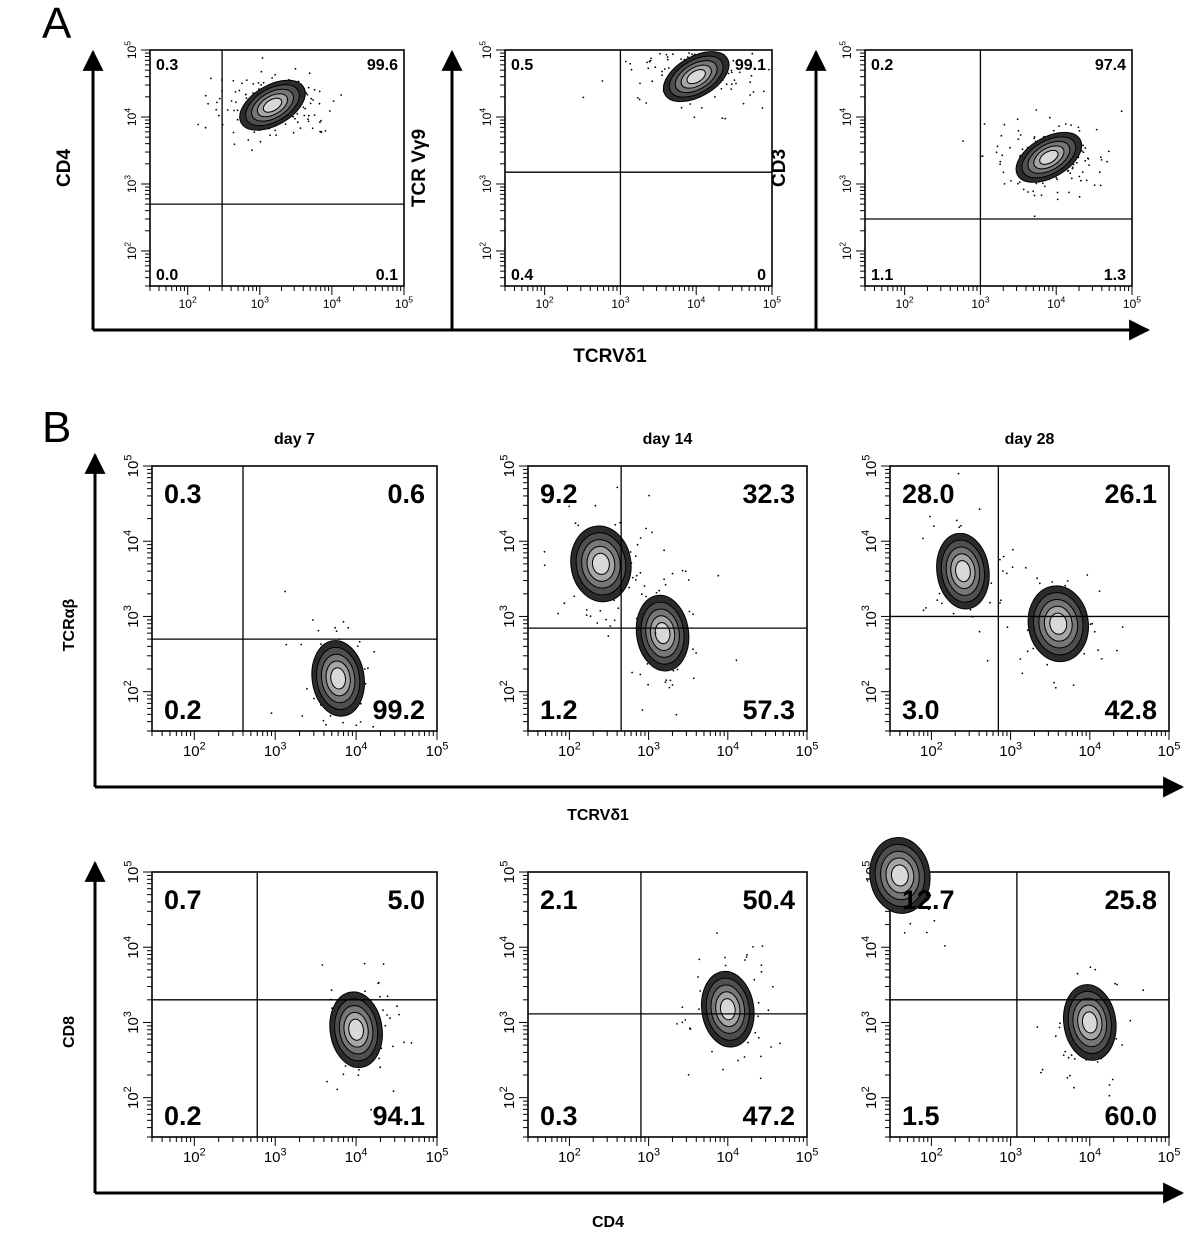 Image resolution: width=1200 pixels, height=1237 pixels. Describe the element at coordinates (1130, 494) in the screenshot. I see `quadrant-percentage-upper-right: 26.1` at that location.